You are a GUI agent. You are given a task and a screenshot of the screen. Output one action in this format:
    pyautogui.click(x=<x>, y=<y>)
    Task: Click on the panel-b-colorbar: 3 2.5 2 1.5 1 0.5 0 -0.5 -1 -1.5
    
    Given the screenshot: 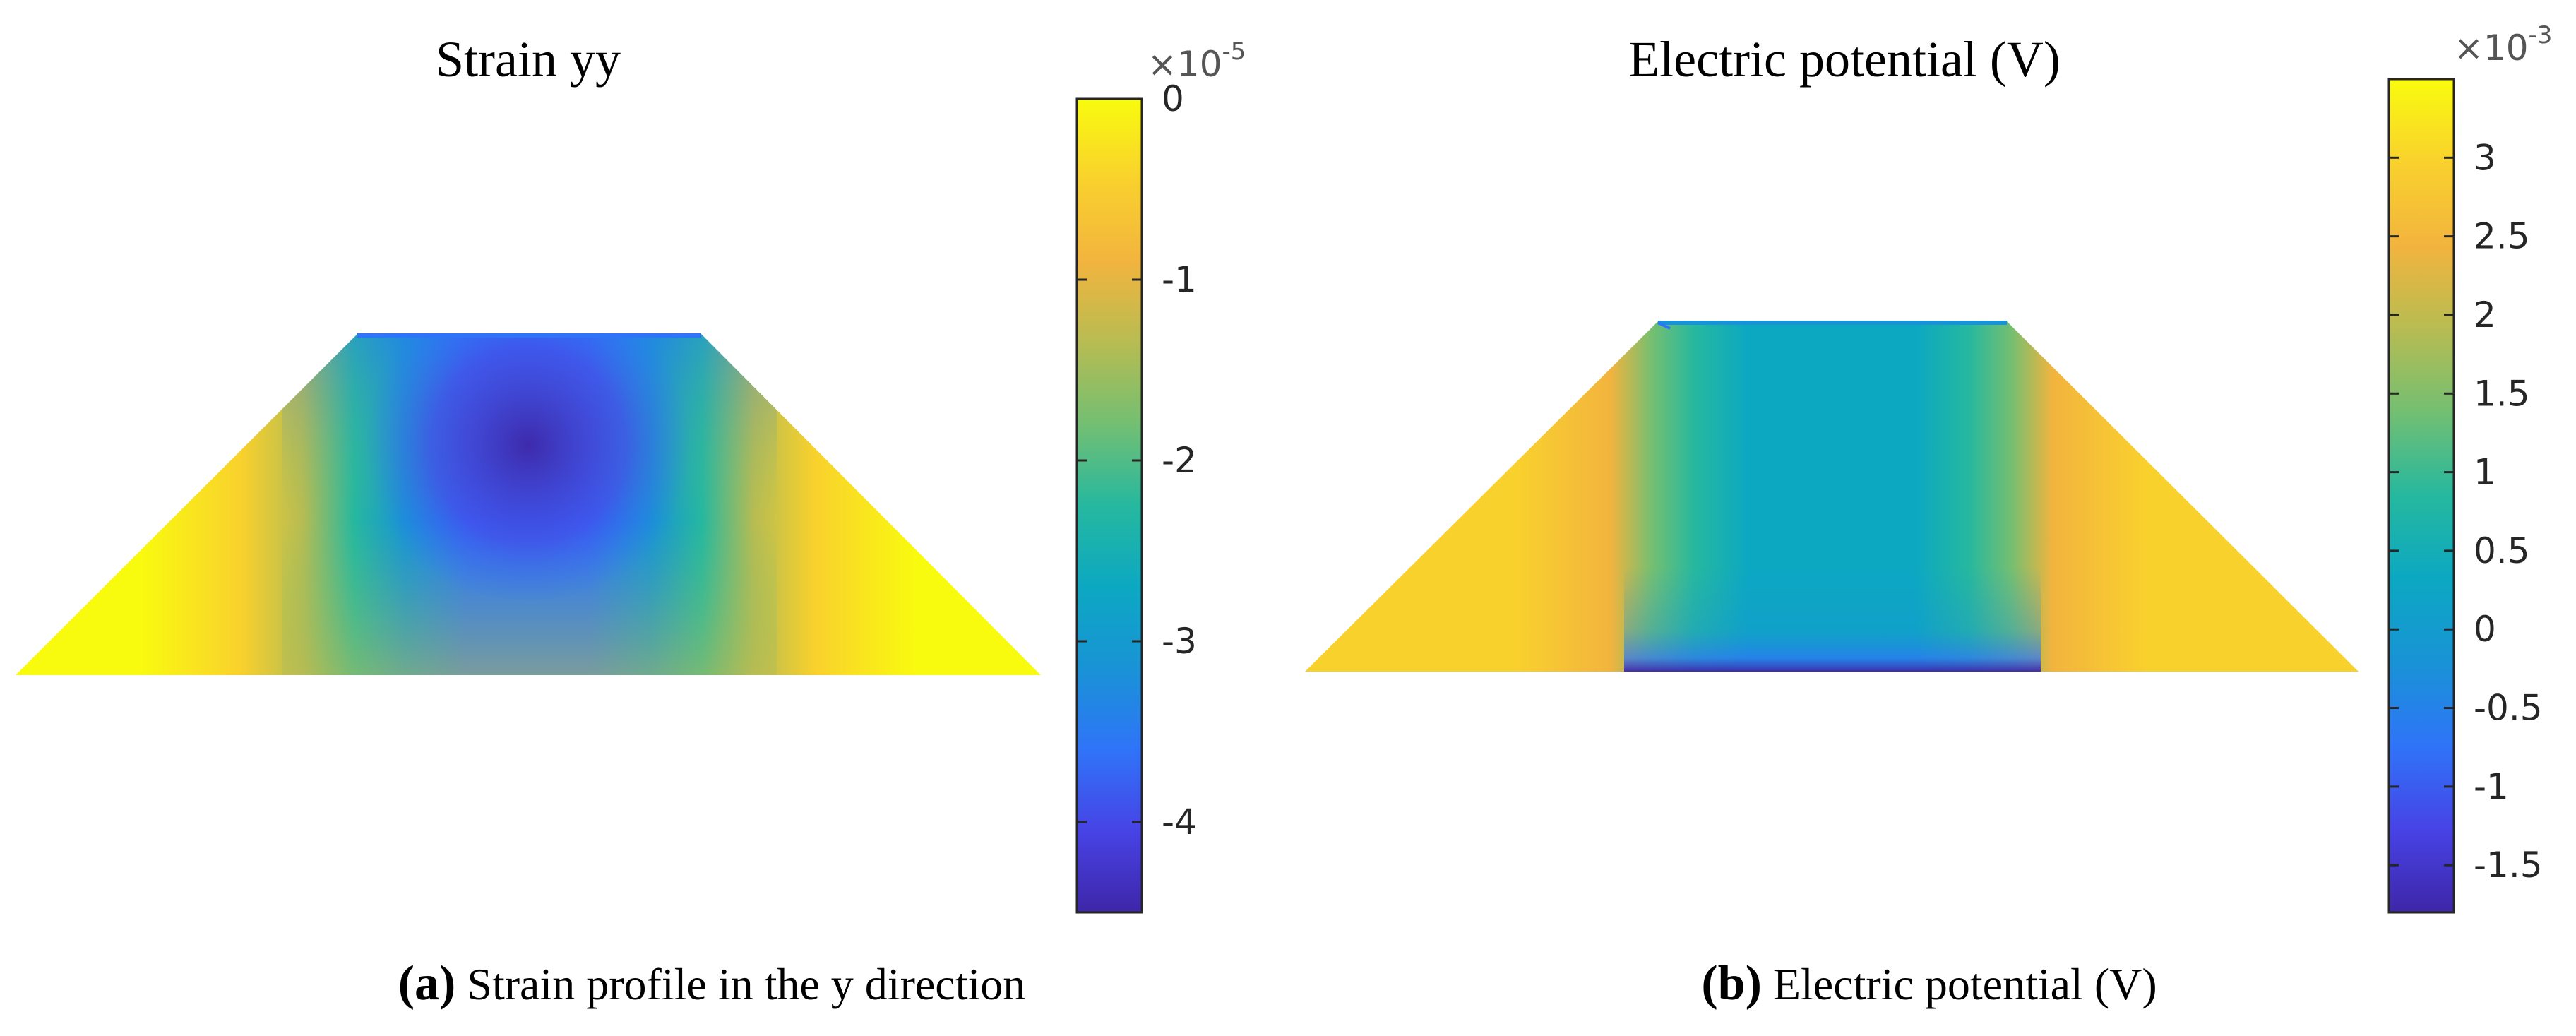 What is the action you would take?
    pyautogui.click(x=2465, y=496)
    